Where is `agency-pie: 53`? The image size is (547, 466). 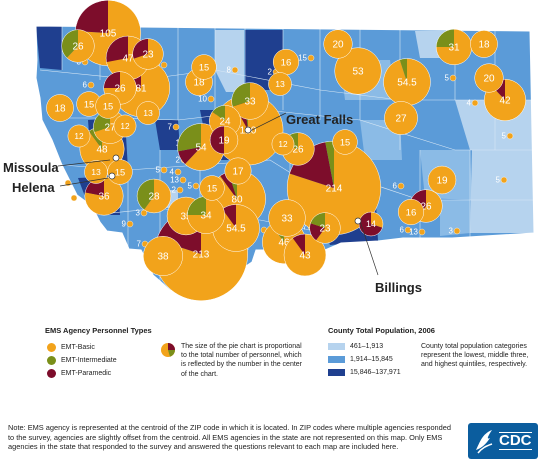 agency-pie: 53 is located at coordinates (358, 71).